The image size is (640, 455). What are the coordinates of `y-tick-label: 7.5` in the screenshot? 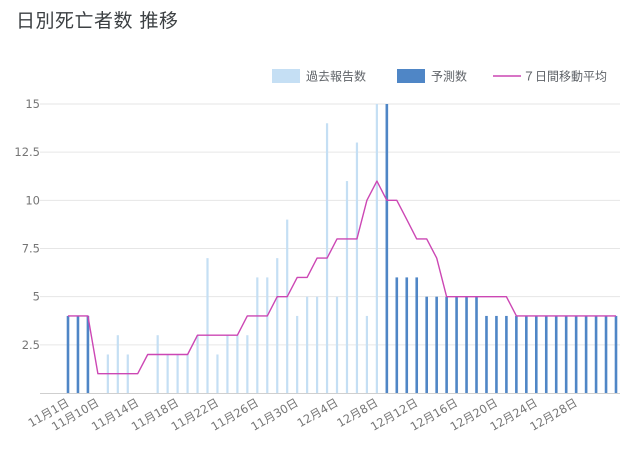 It's located at (31, 249).